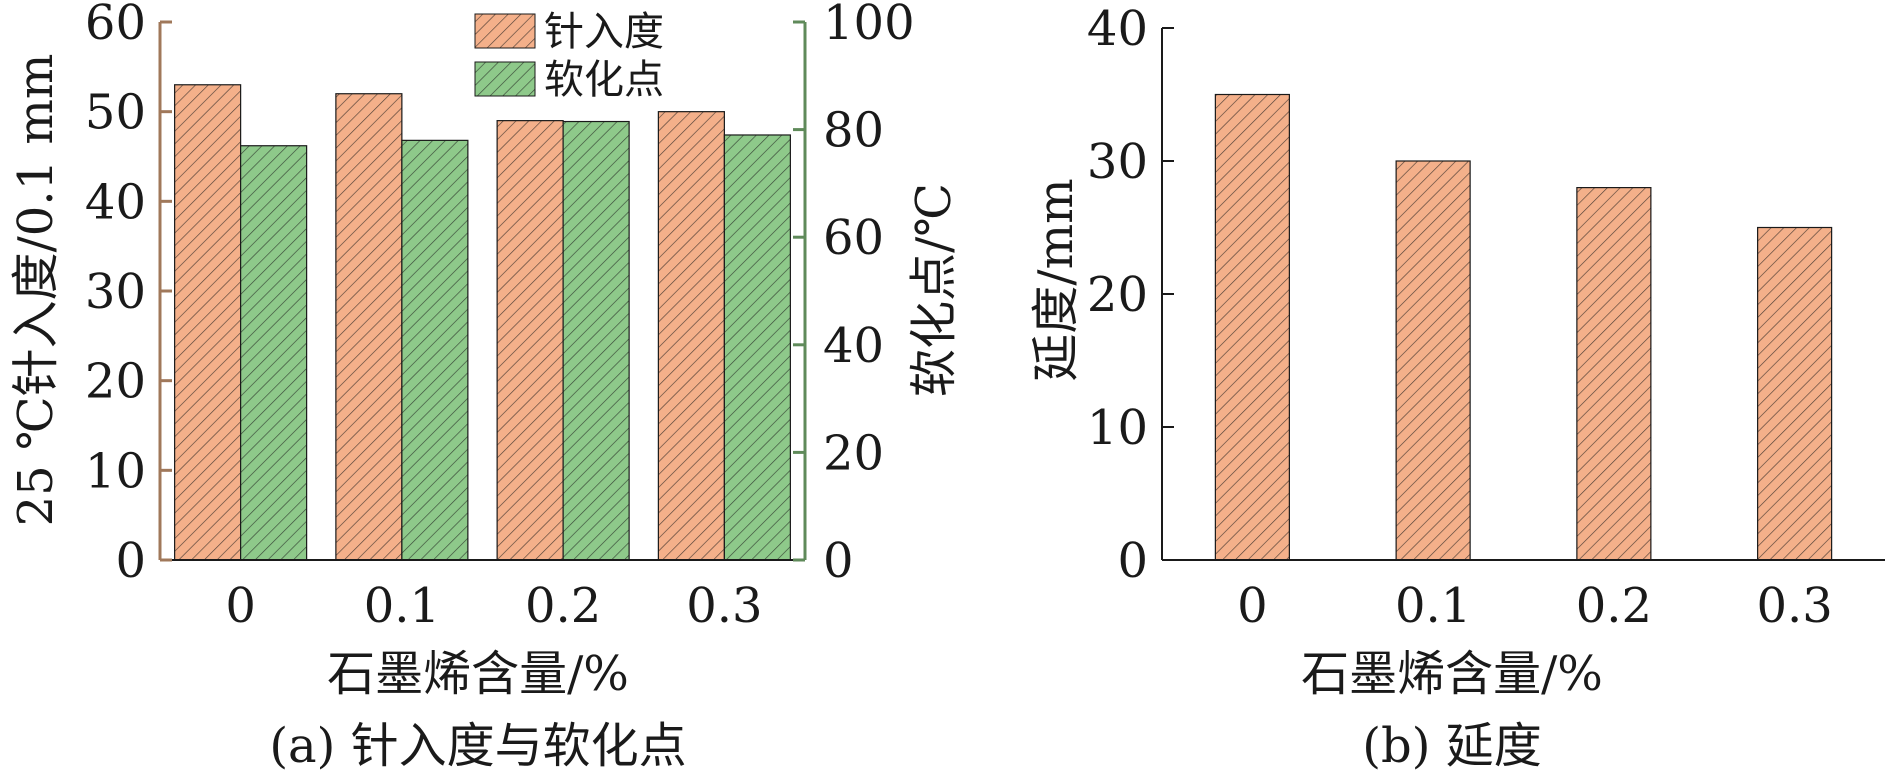 This screenshot has height=778, width=1902. Describe the element at coordinates (569, 56) in the screenshot. I see `chart-a-legend: 针入度 软化点` at that location.